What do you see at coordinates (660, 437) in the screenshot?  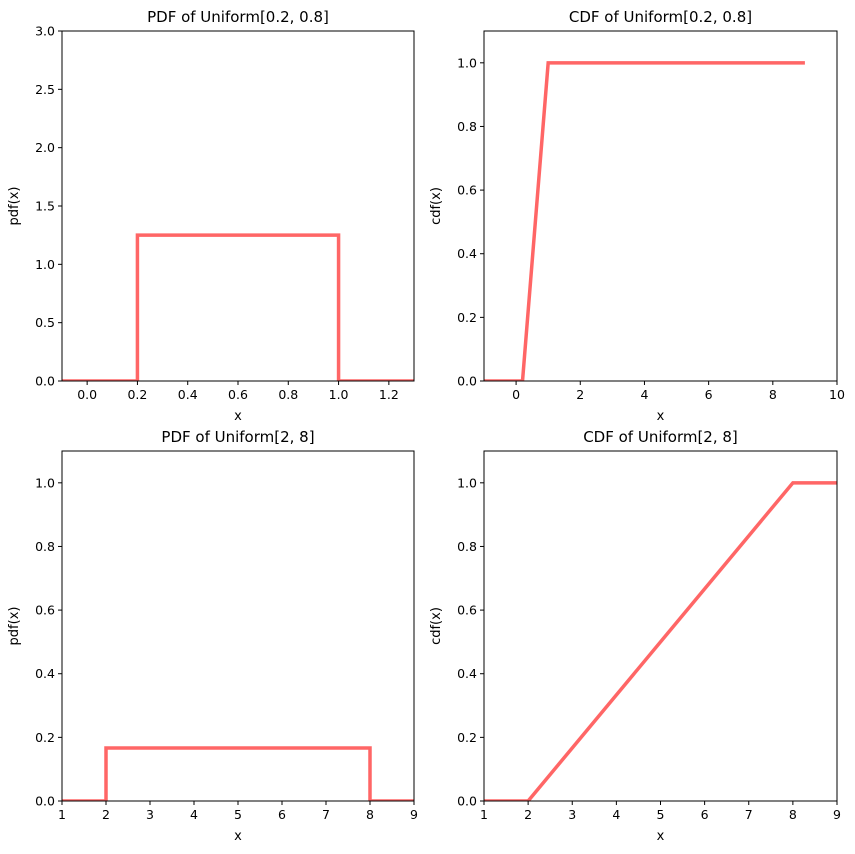 I see `chart-title: CDF of Uniform[2, 8]` at bounding box center [660, 437].